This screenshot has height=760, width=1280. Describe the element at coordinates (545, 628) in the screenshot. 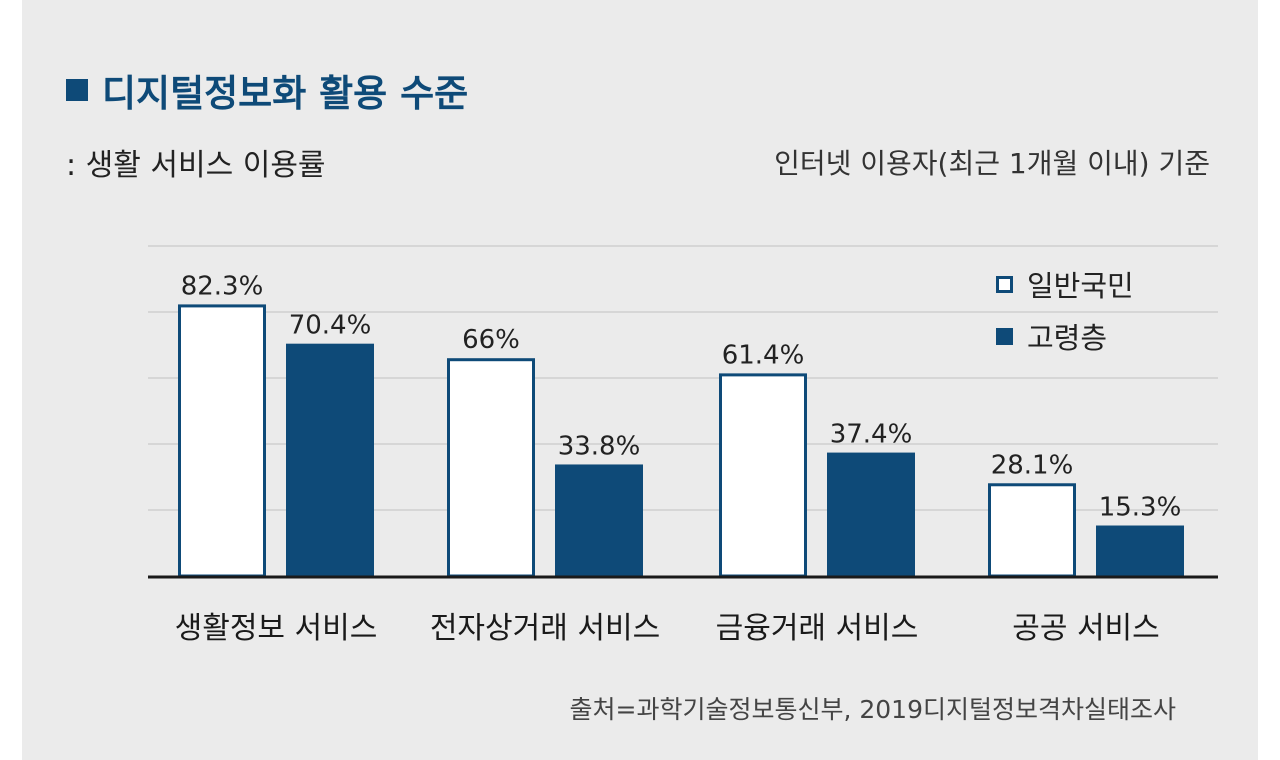

I see `category-label: 전자상거래 서비스` at that location.